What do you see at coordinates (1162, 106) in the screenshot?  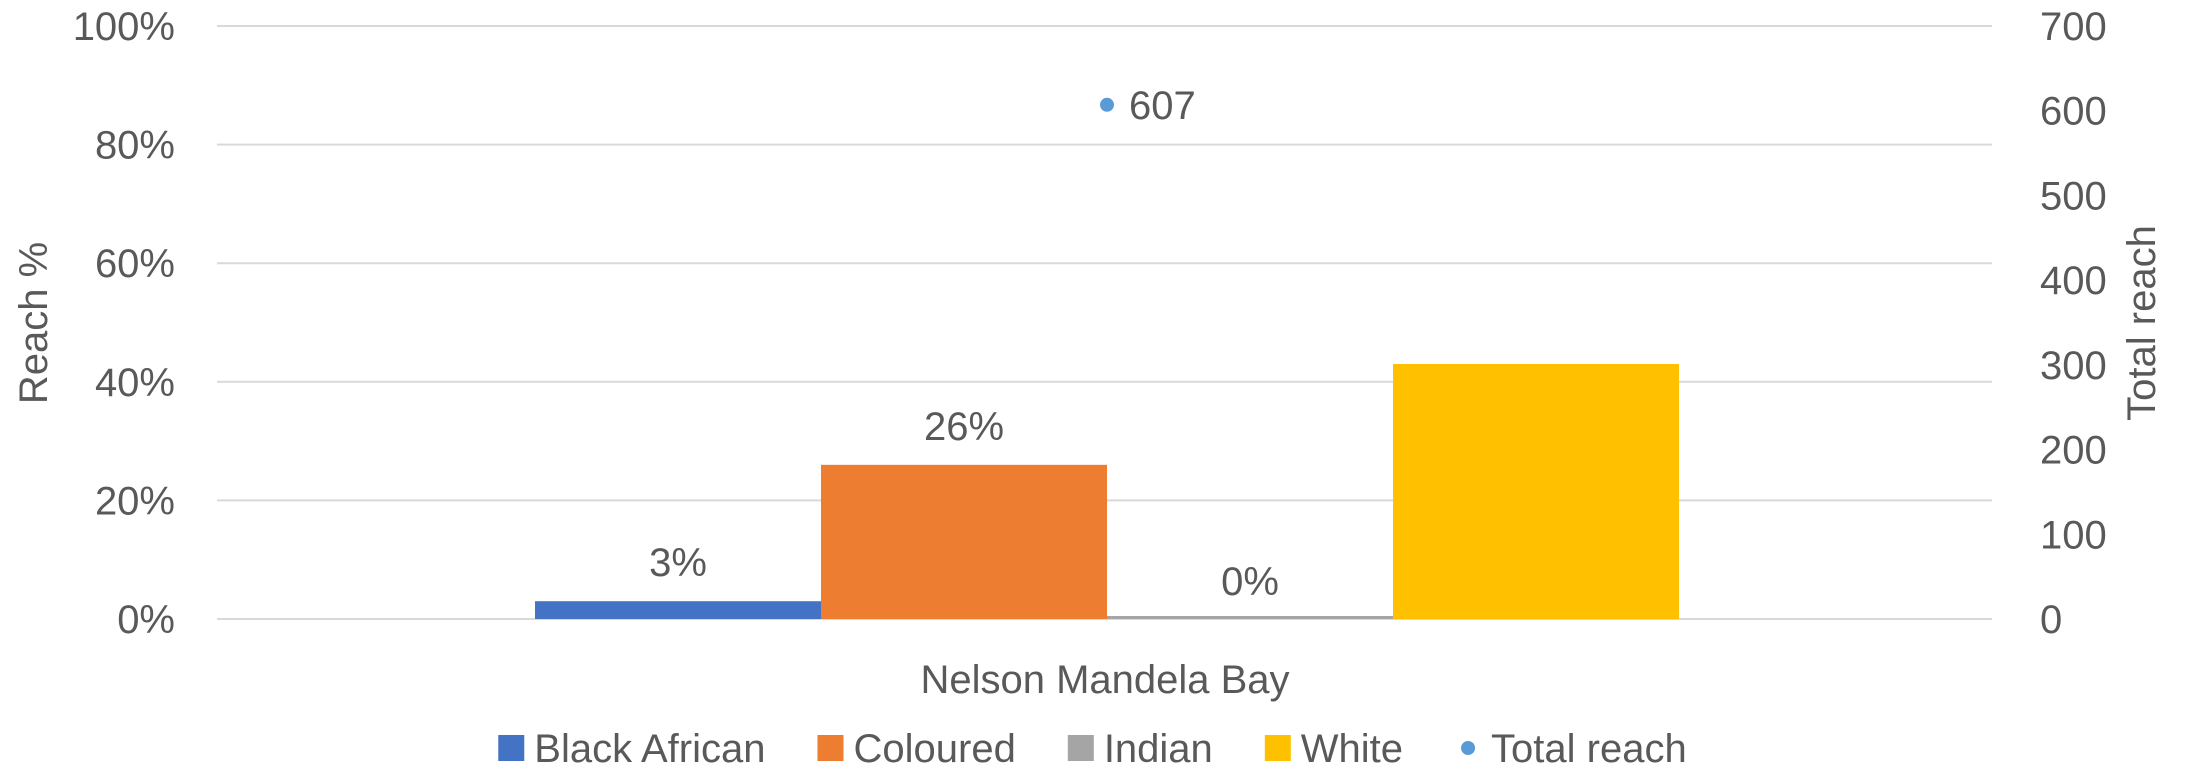 I see `data-label: 607` at bounding box center [1162, 106].